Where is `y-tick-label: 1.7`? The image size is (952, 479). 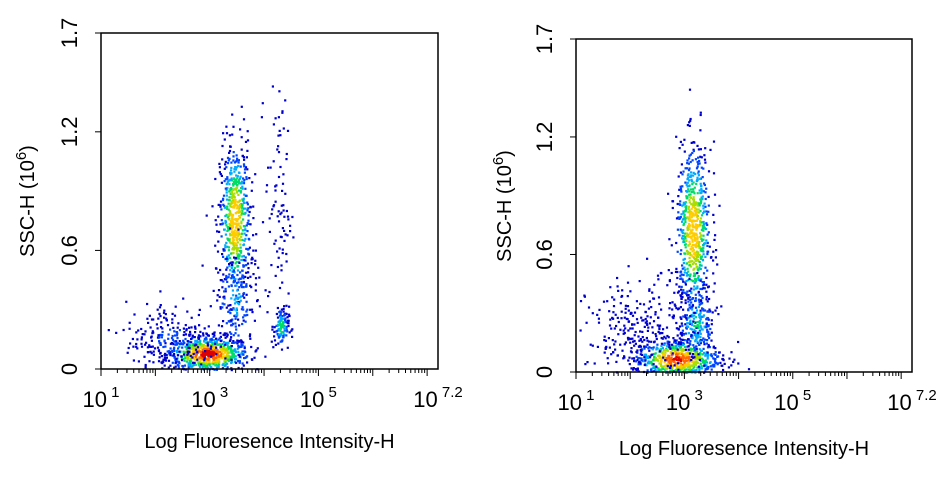
y-tick-label: 1.7 is located at coordinates (69, 33).